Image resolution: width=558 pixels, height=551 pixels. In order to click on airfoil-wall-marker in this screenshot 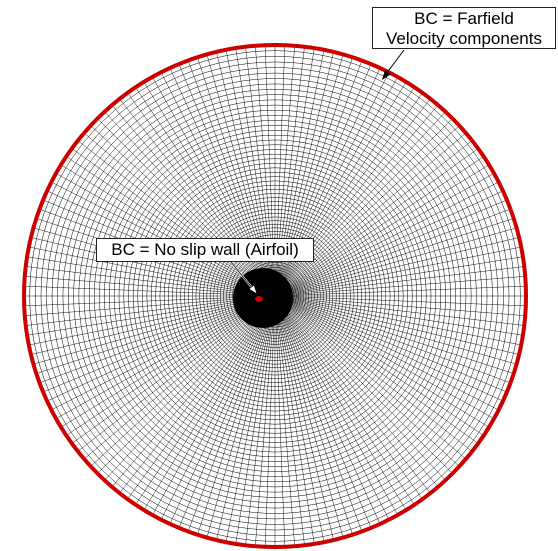, I will do `click(259, 299)`.